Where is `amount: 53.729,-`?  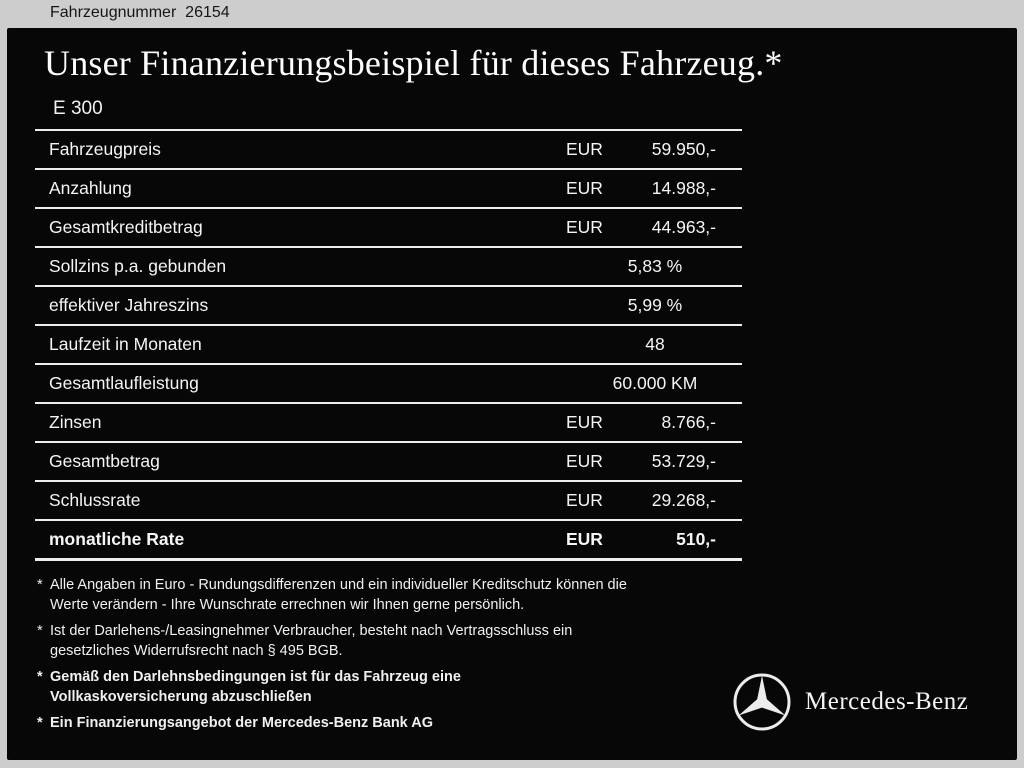 amount: 53.729,- is located at coordinates (683, 461).